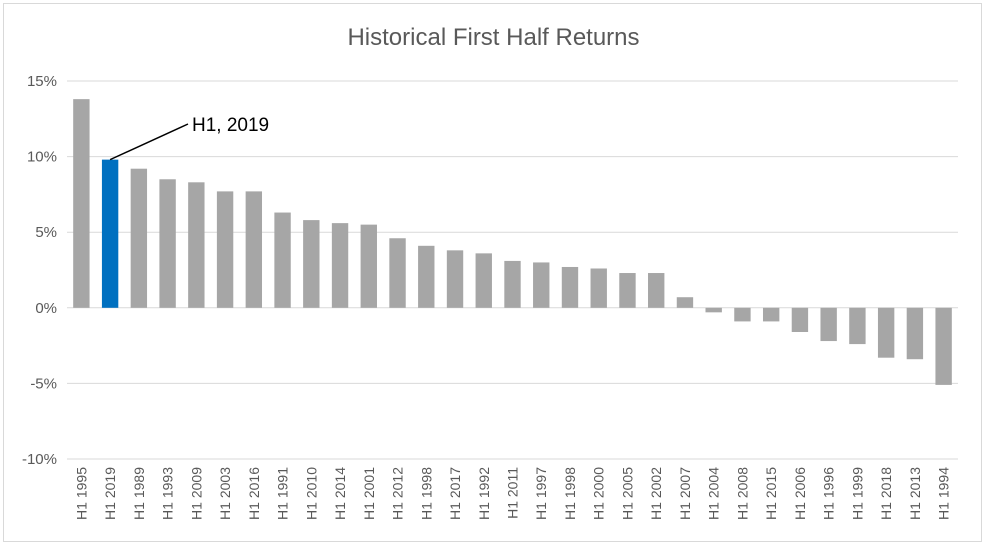  Describe the element at coordinates (484, 493) in the screenshot. I see `x-tick-label: H1 1992` at that location.